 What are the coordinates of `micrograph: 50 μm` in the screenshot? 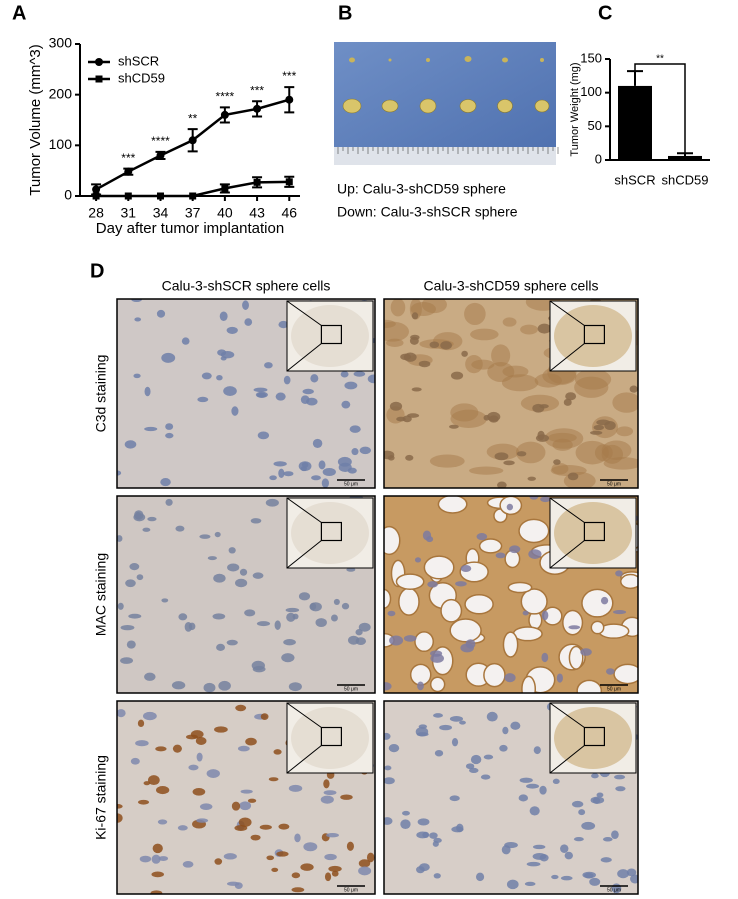 It's located at (246, 393).